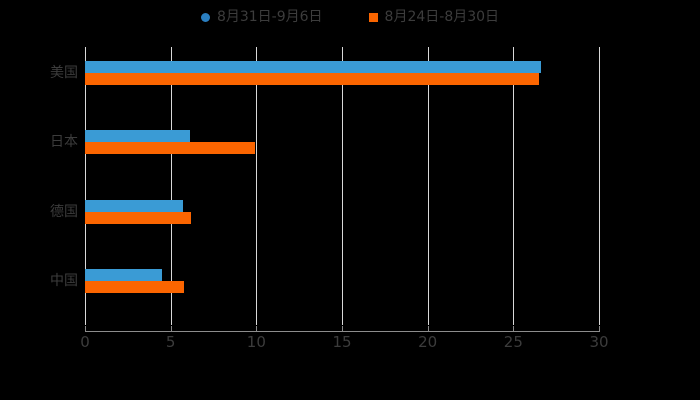  What do you see at coordinates (350, 17) in the screenshot?
I see `chart-legend: 8月31日-9月6日 8月24日-8月30日` at bounding box center [350, 17].